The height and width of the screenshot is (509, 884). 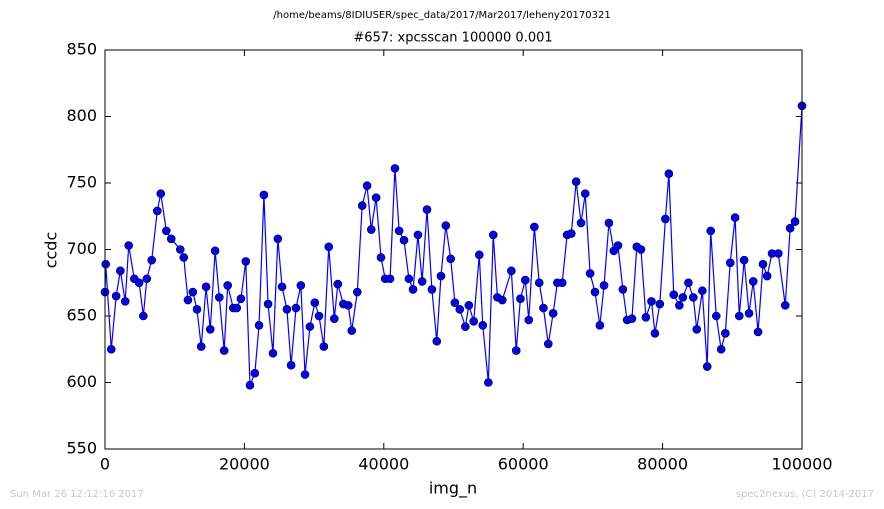 I want to click on y-tick-label: 700, so click(x=81, y=248).